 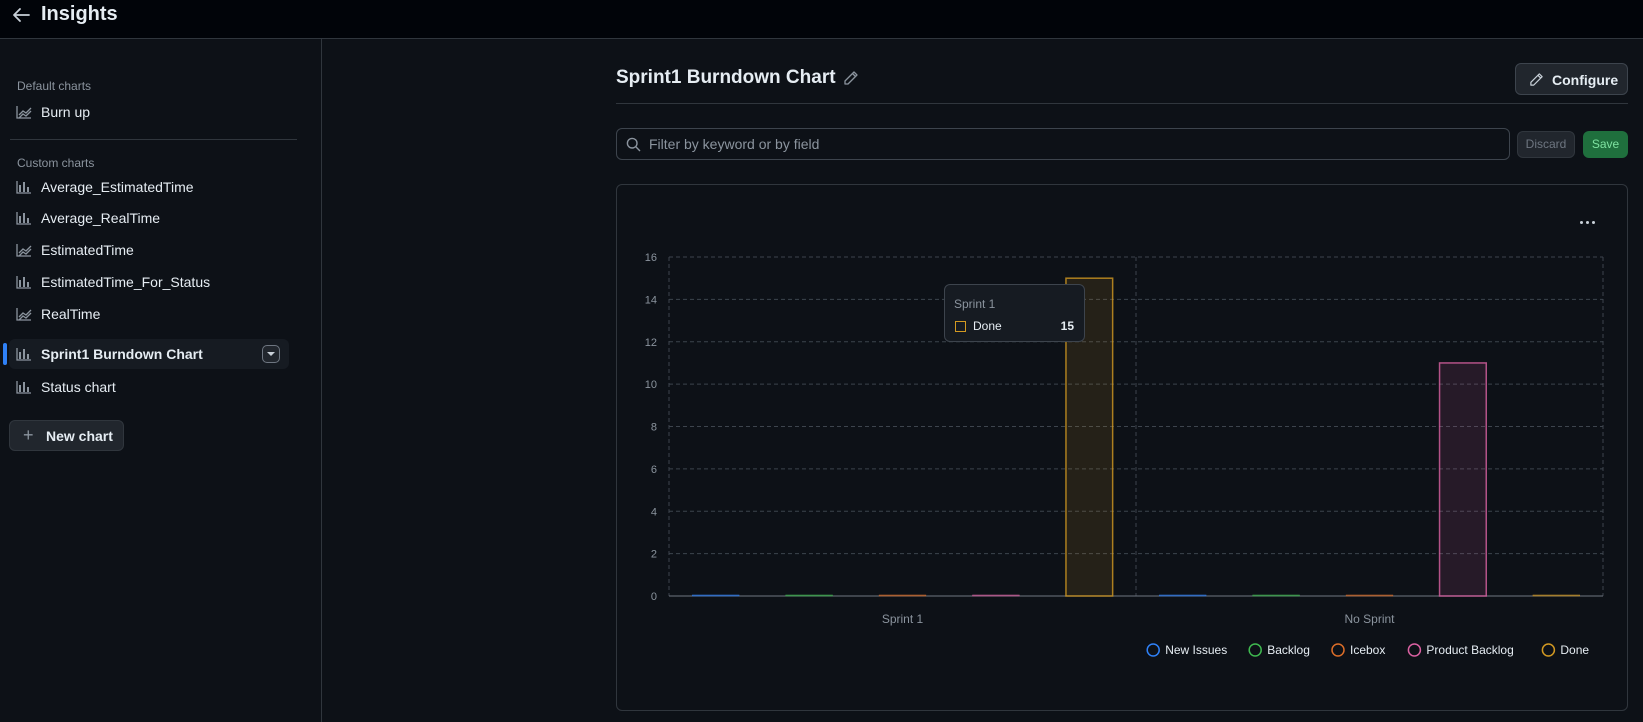 What do you see at coordinates (1469, 650) in the screenshot?
I see `legend-label: Product Backlog` at bounding box center [1469, 650].